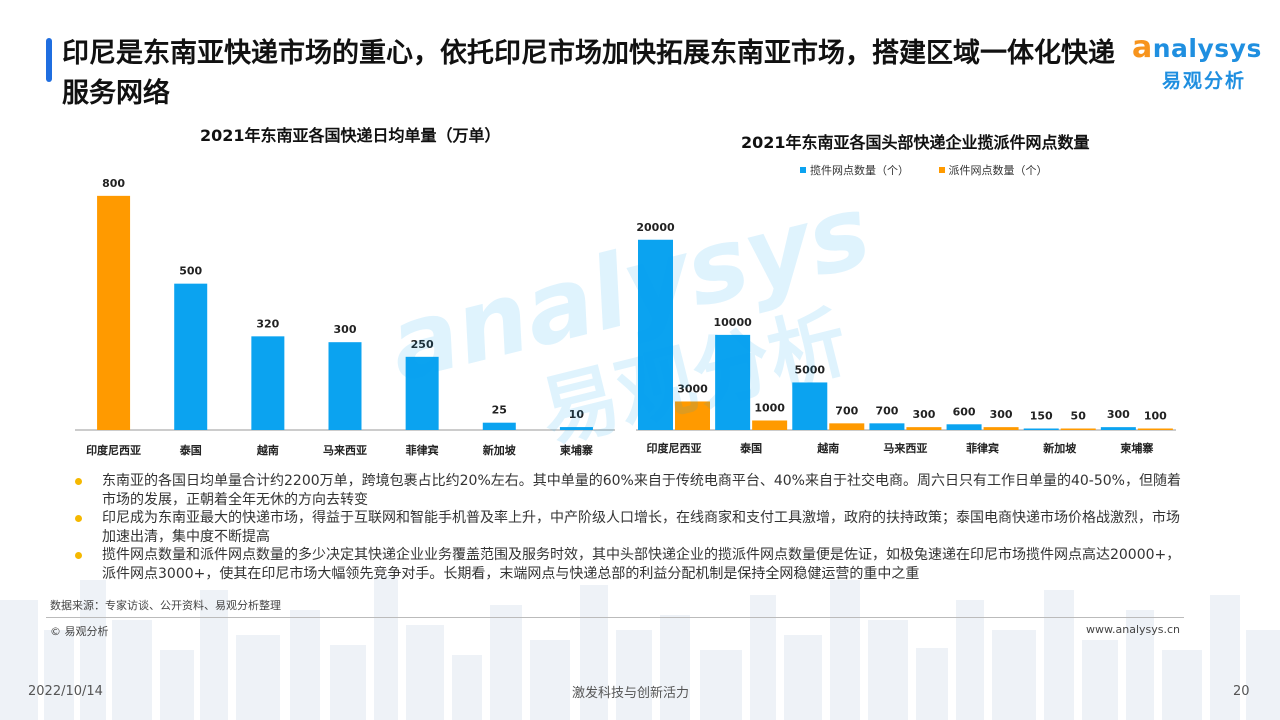 This screenshot has height=720, width=1280. What do you see at coordinates (1079, 416) in the screenshot?
I see `data-label: 50` at bounding box center [1079, 416].